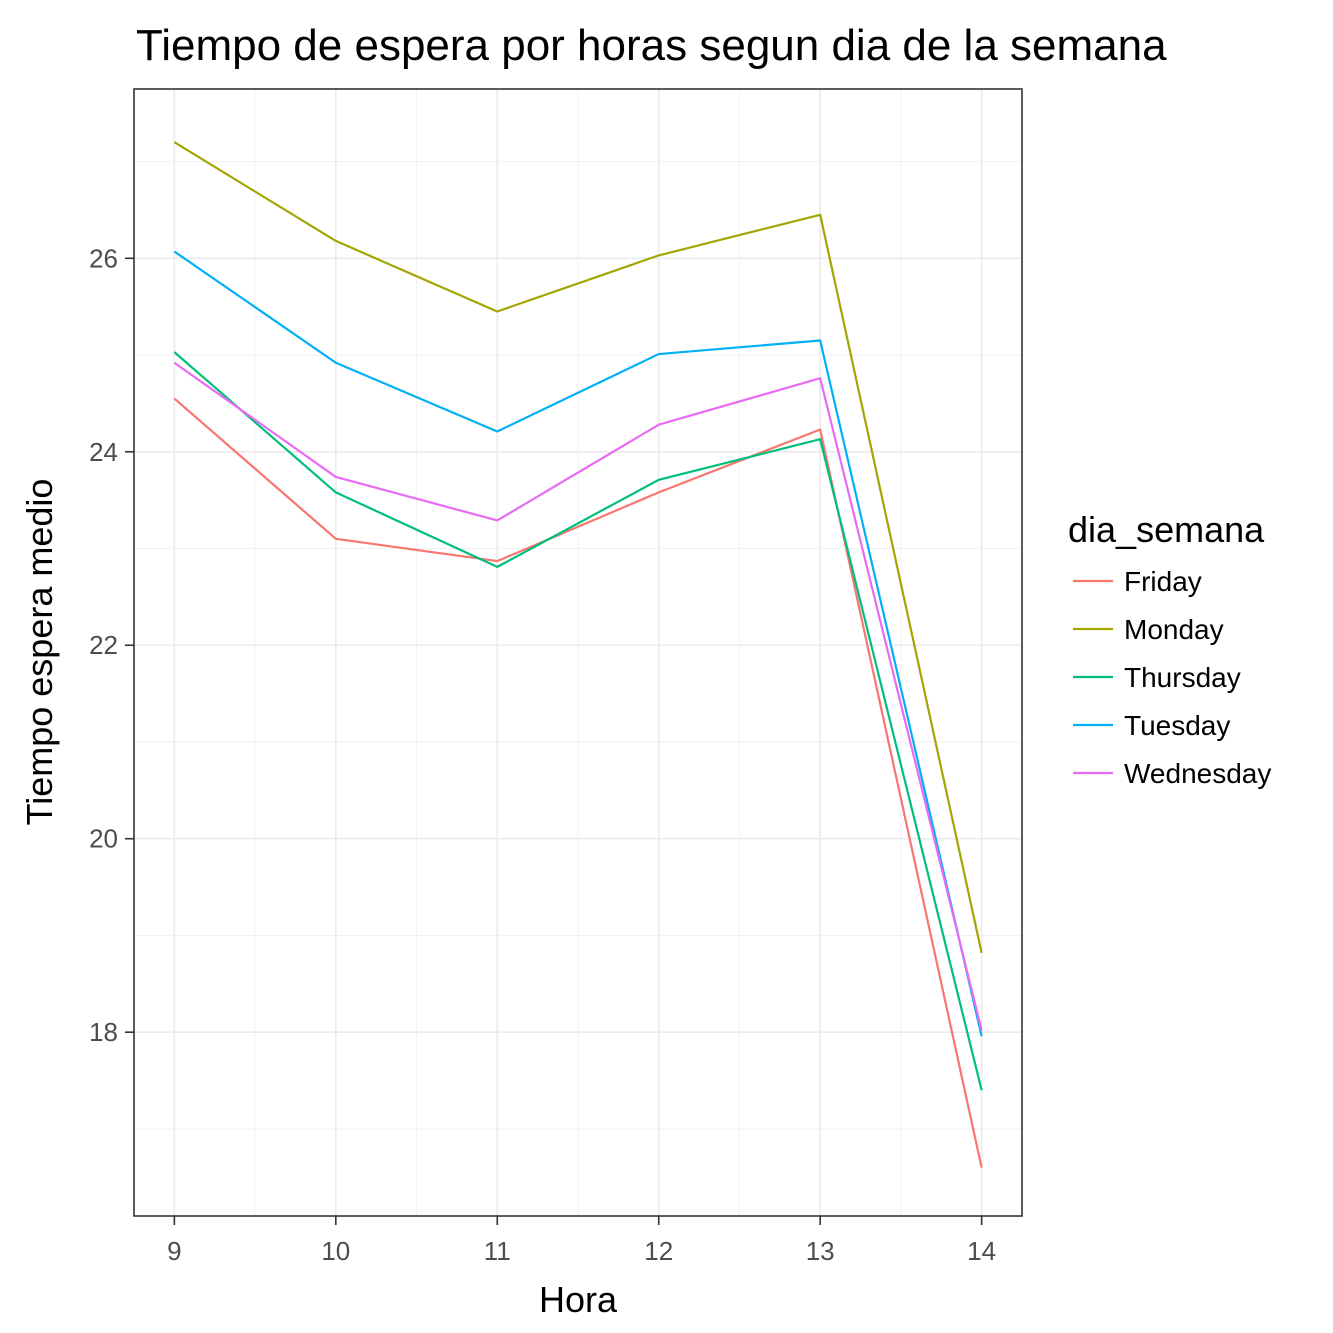  I want to click on y-tick-label: 18, so click(103, 1032).